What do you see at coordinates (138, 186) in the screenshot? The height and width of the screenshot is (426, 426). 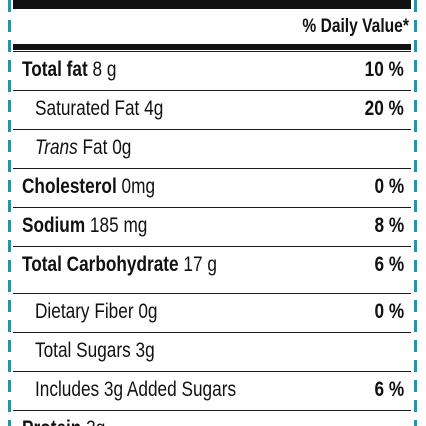 I see `nutrient-amount: 0mg` at bounding box center [138, 186].